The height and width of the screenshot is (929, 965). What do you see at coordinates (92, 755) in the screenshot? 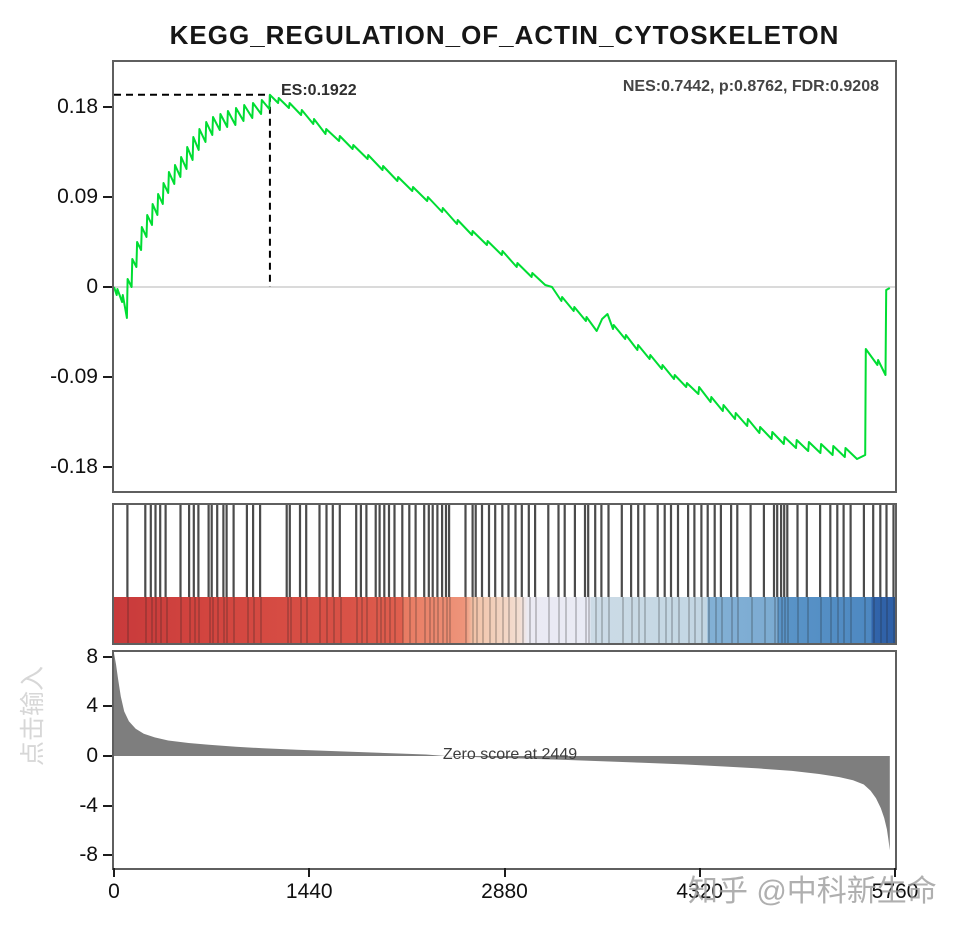
I see `rank-ytick-label: 0` at bounding box center [92, 755].